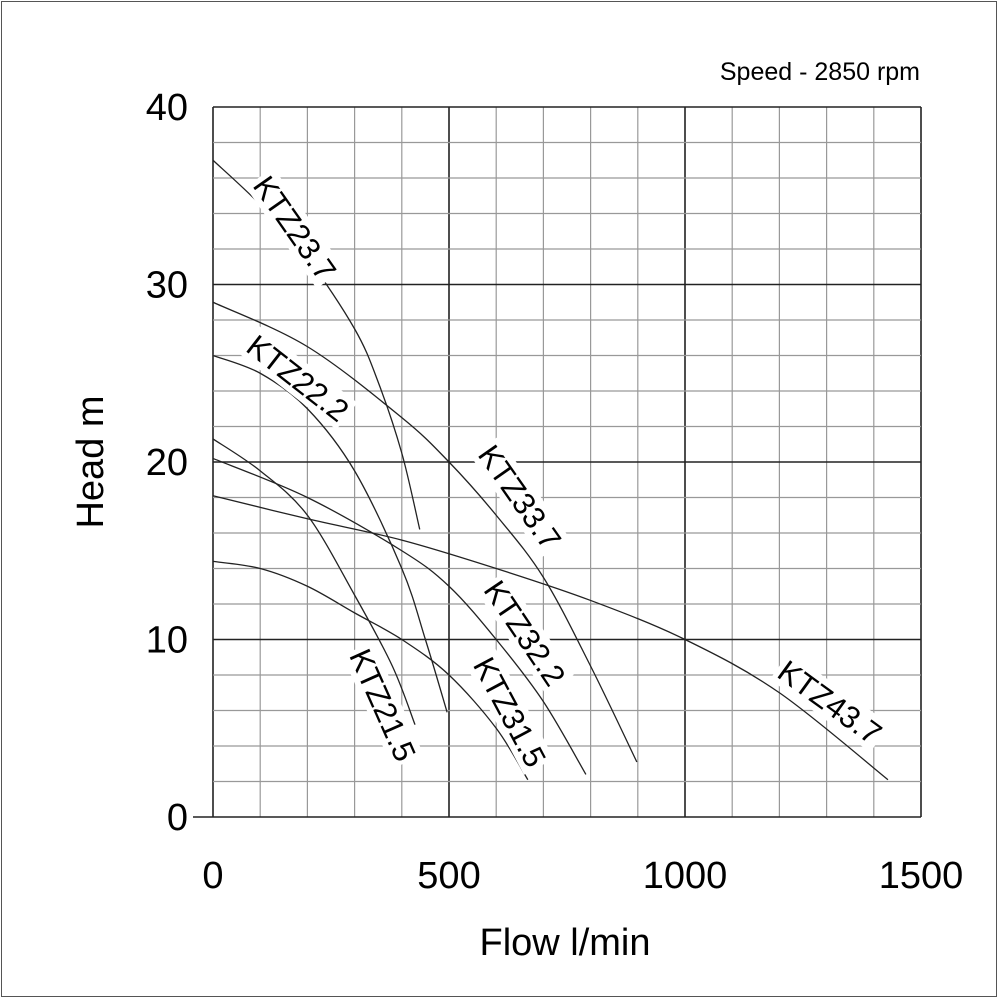 The height and width of the screenshot is (1000, 1000). I want to click on curve-label-group: KTZ22.2, so click(298, 378).